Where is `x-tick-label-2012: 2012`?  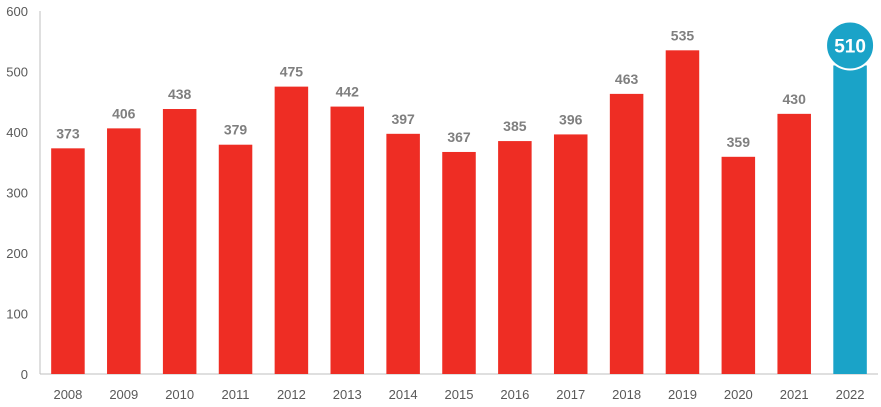
x-tick-label-2012: 2012 is located at coordinates (291, 394).